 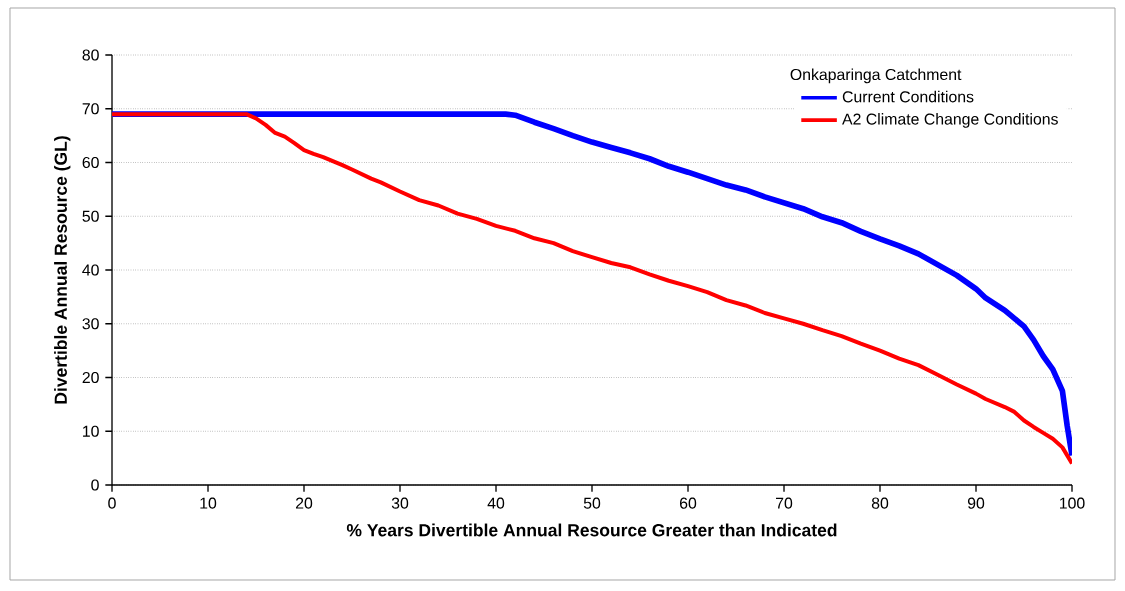 I want to click on legend-label: A2 Climate Change Conditions, so click(x=950, y=120).